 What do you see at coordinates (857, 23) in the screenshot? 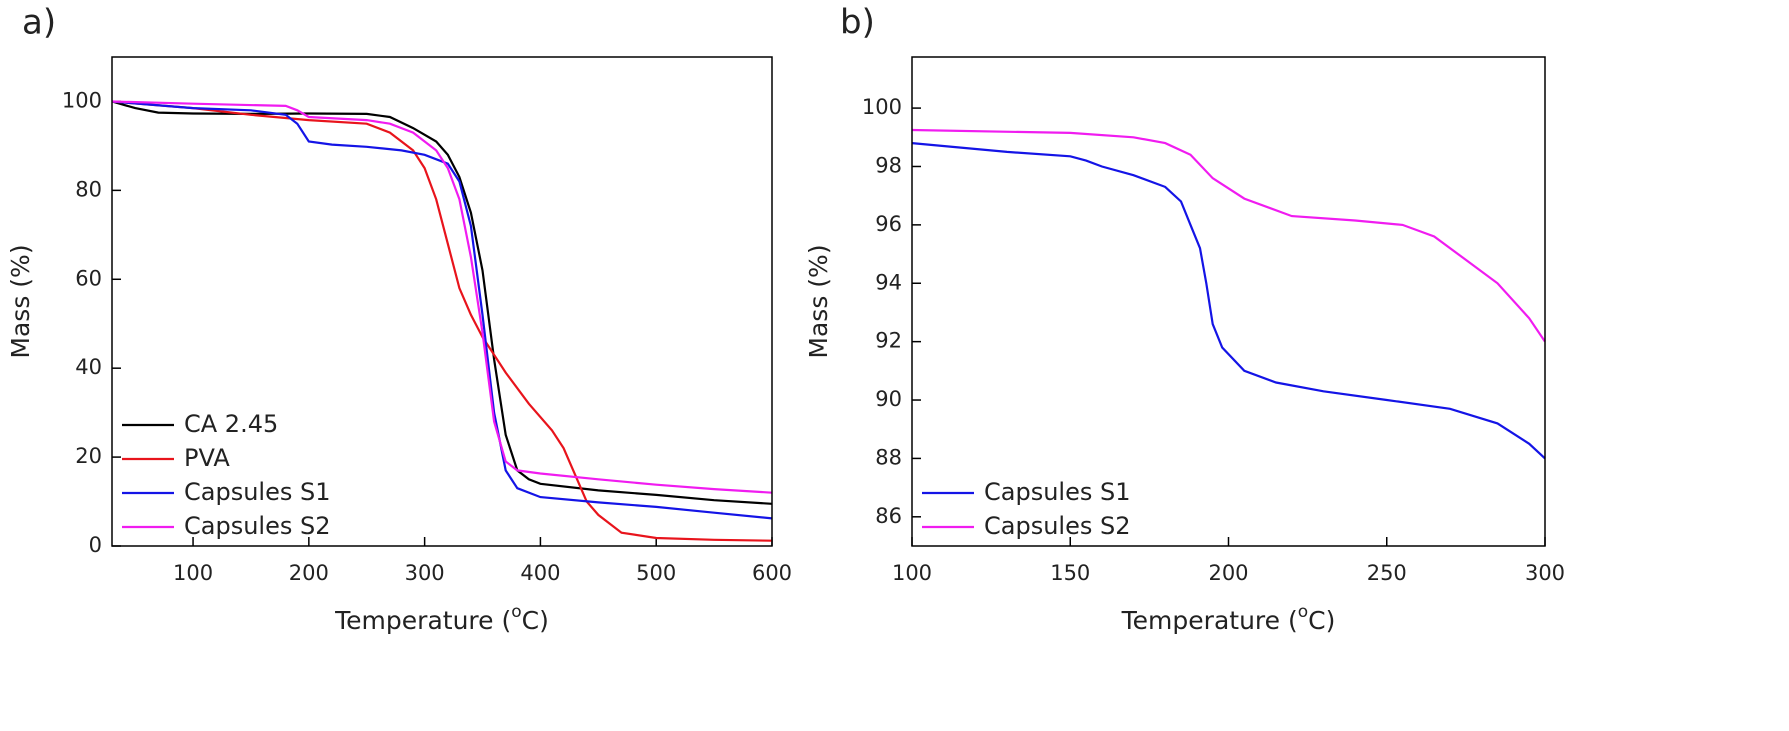
I see `panel-label: b)` at bounding box center [857, 23].